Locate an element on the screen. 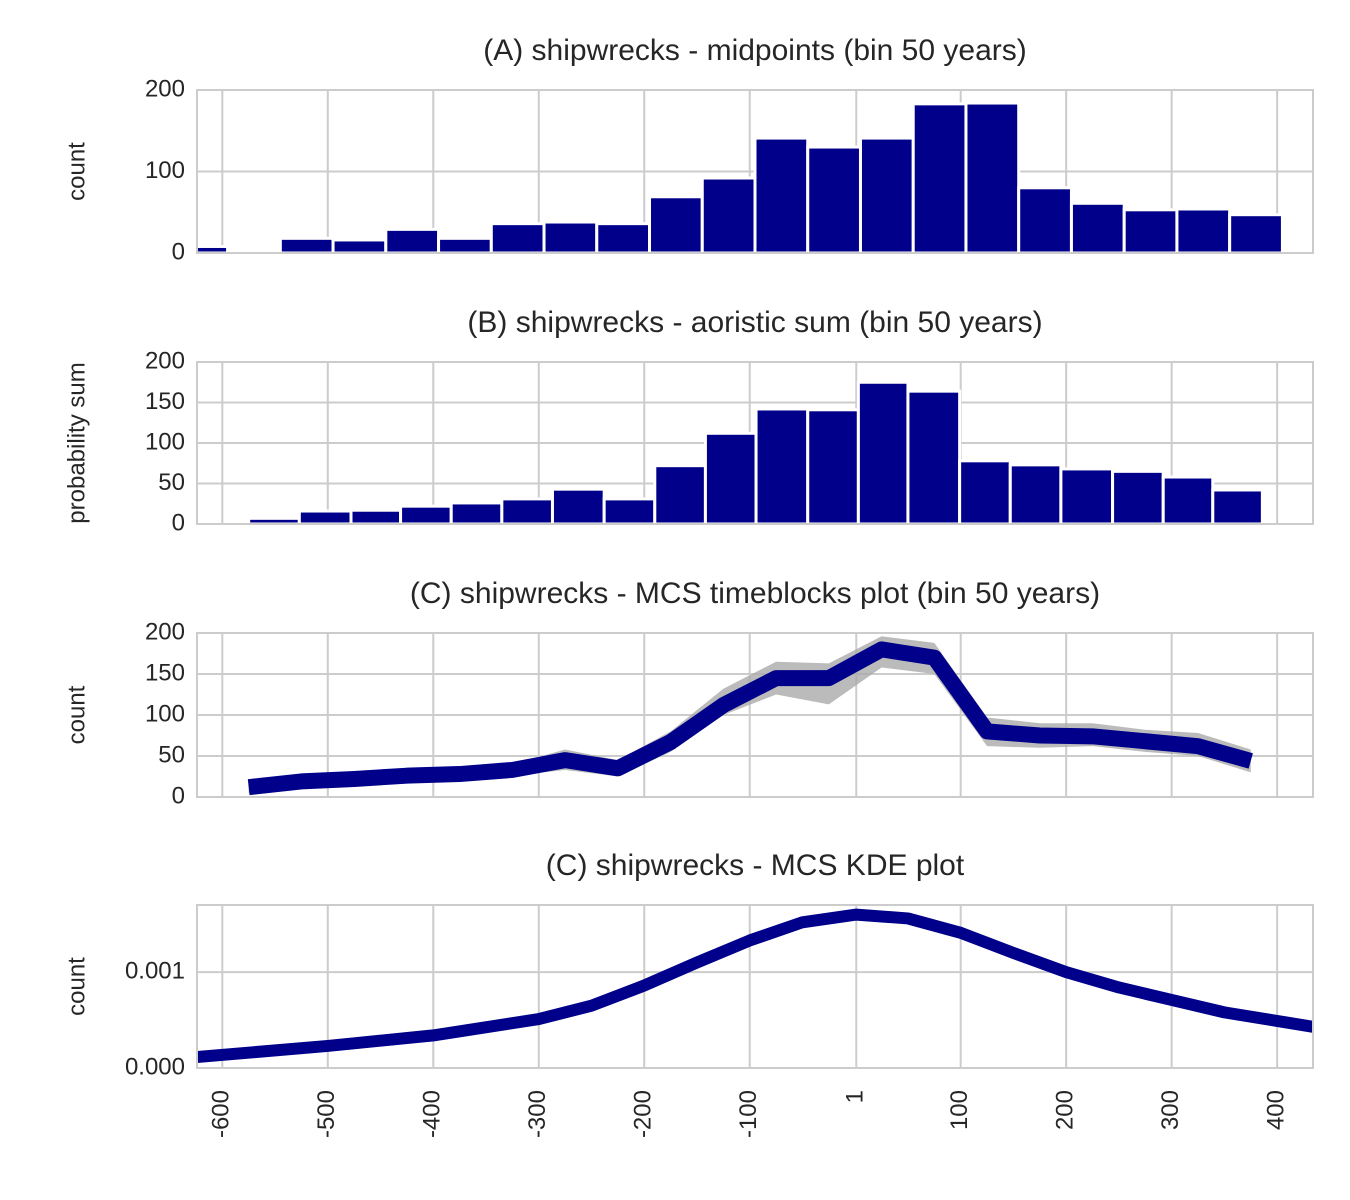  x-tick-label: 300 is located at coordinates (1170, 1110).